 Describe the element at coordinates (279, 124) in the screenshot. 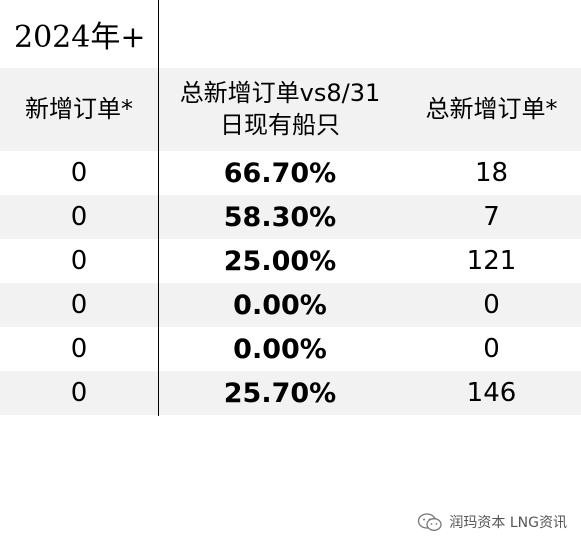

I see `header-ratio-line2: 日现有船只` at that location.